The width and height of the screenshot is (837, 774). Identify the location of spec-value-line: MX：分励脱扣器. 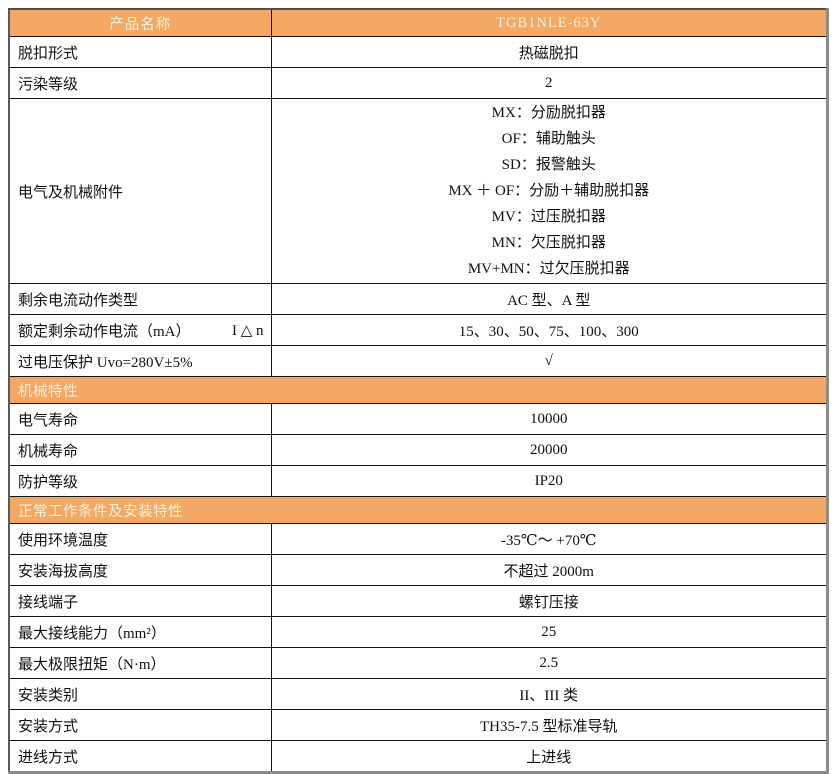
(548, 113).